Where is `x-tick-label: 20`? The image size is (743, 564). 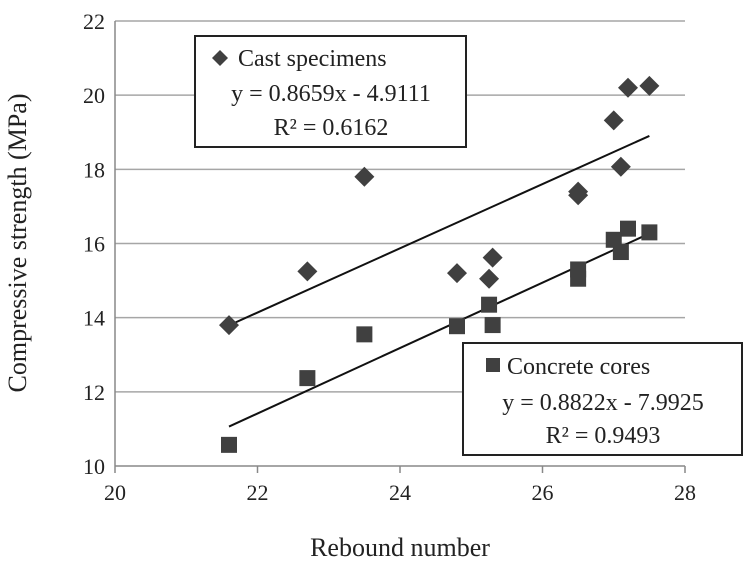
x-tick-label: 20 is located at coordinates (115, 492).